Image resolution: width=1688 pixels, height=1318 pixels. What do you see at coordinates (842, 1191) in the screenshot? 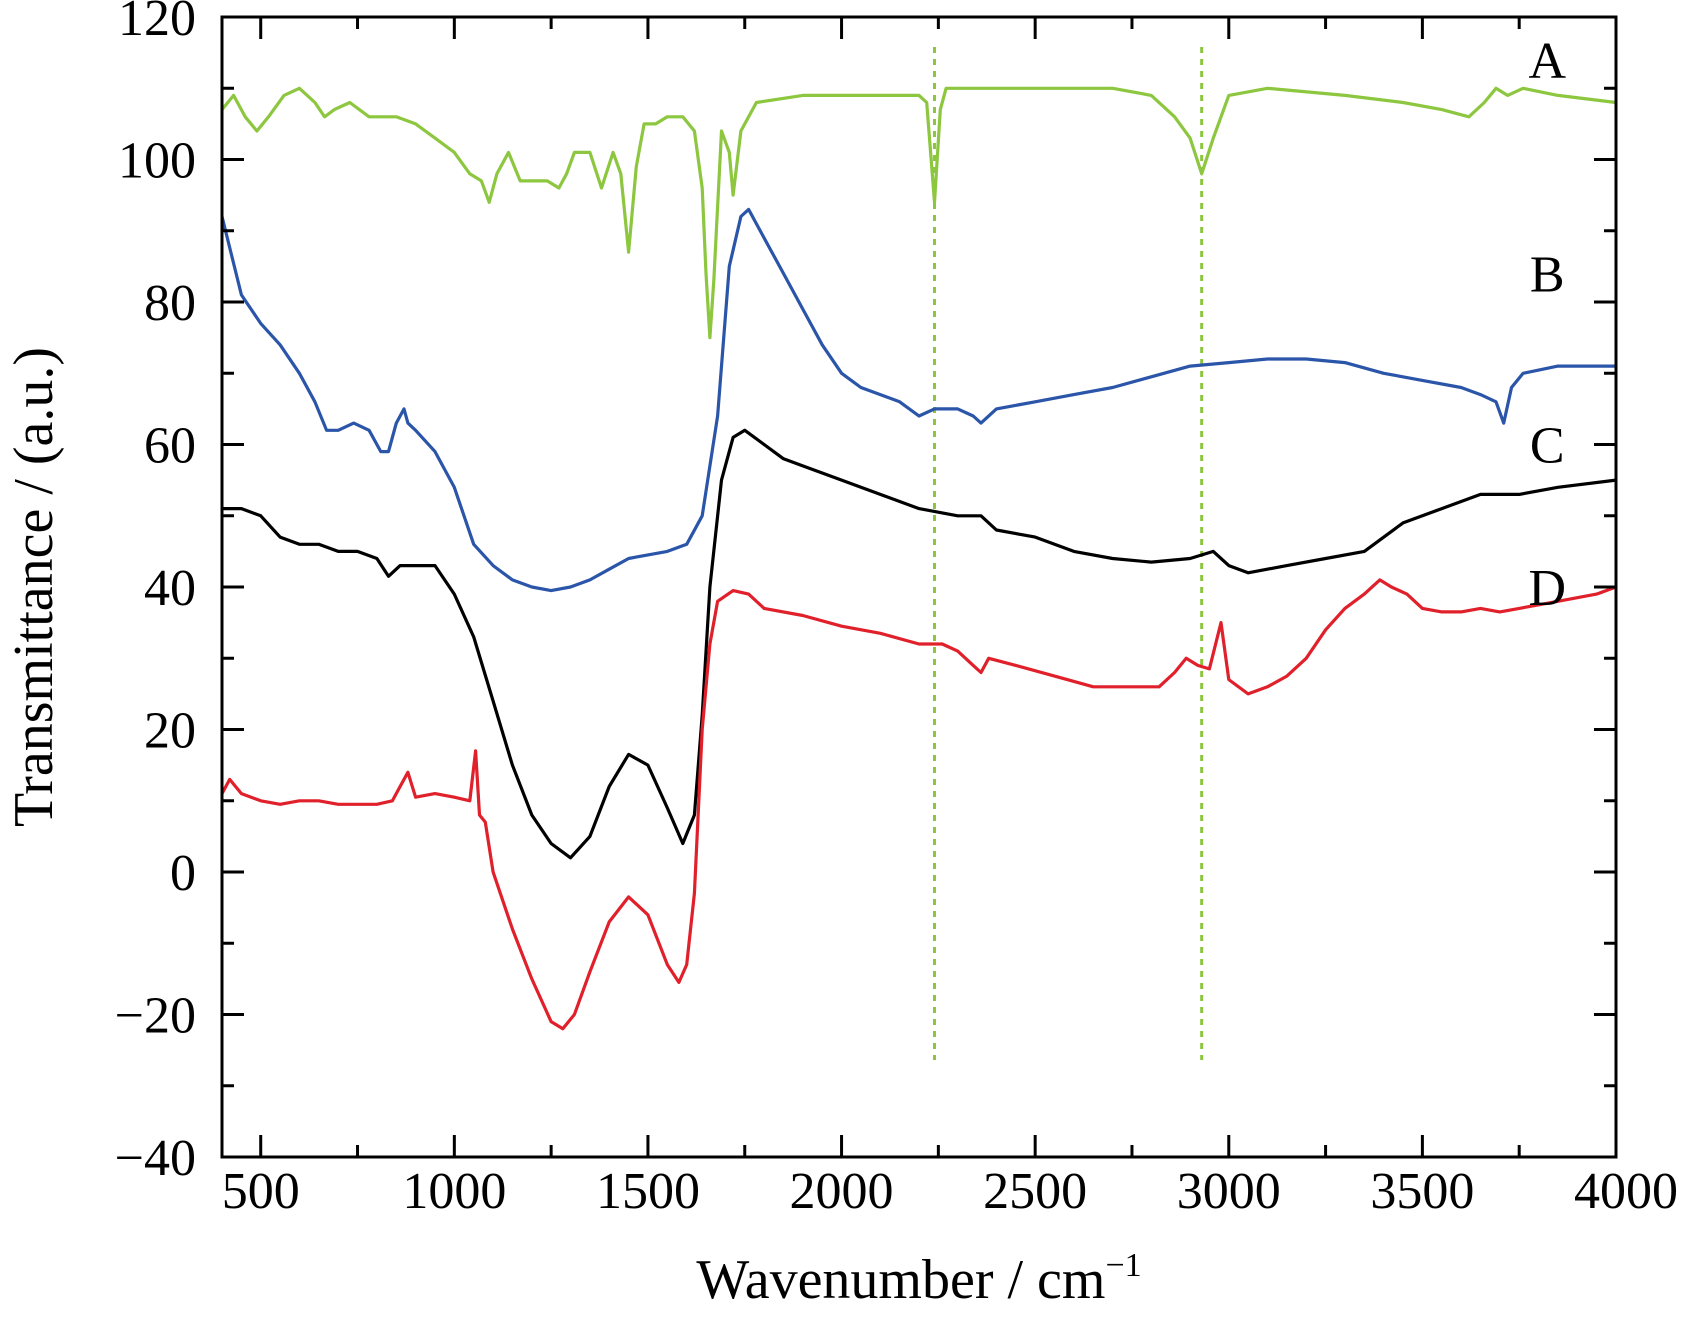
I see `x-tick-label: 2000` at bounding box center [842, 1191].